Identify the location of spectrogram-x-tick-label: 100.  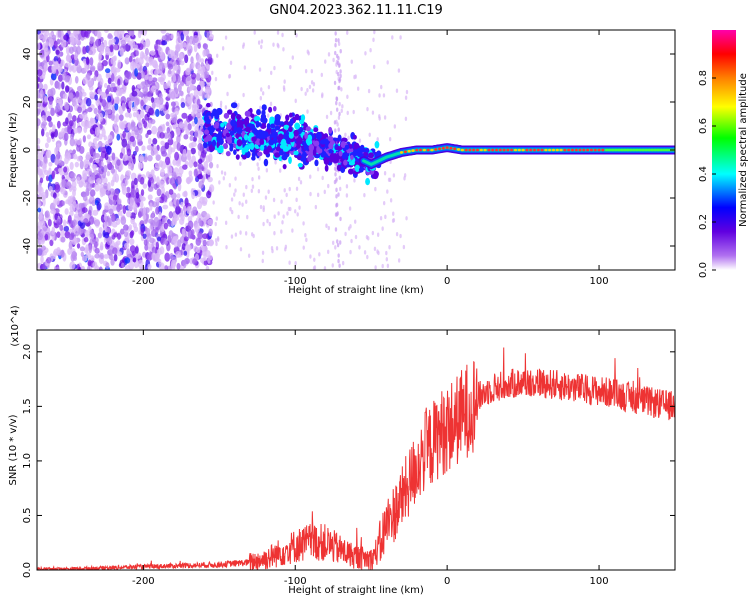
(599, 281).